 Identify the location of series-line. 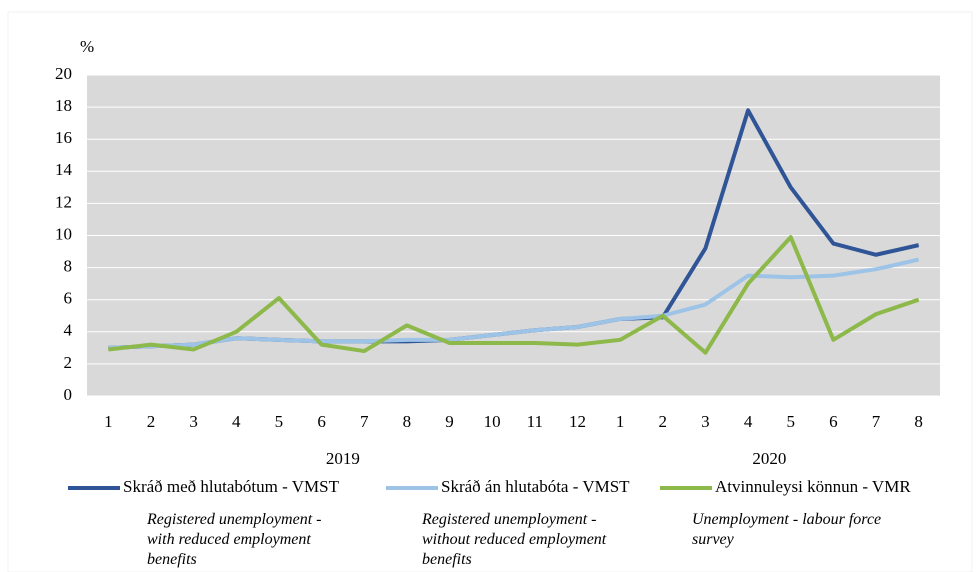
(514, 303).